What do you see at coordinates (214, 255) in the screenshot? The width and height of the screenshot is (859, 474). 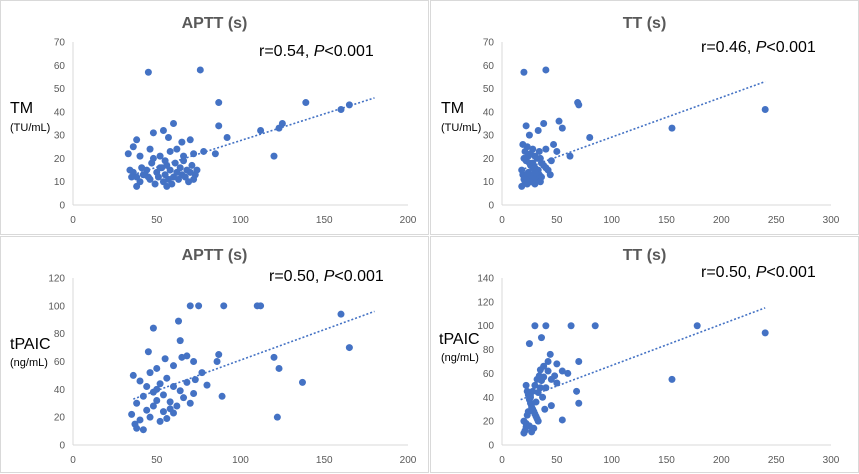 I see `chart-title: APTT (s)` at bounding box center [214, 255].